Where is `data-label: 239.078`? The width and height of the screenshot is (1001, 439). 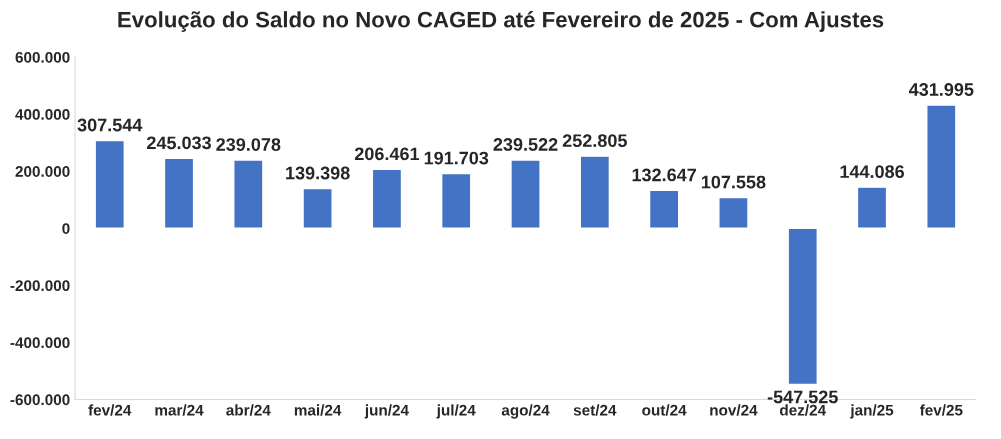
data-label: 239.078 is located at coordinates (248, 144).